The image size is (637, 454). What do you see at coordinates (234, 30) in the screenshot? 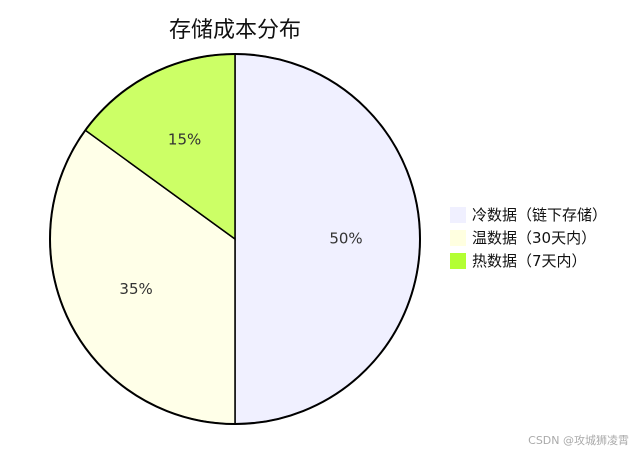
I see `chart-title: 存储成本分布` at bounding box center [234, 30].